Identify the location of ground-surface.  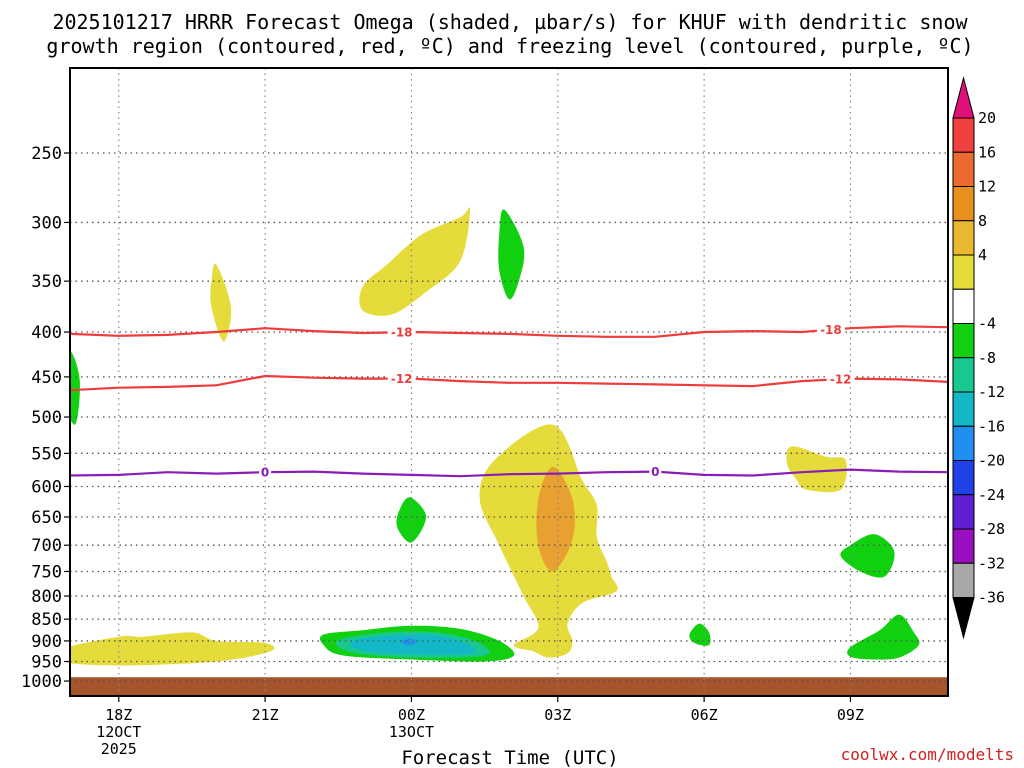
(509, 686).